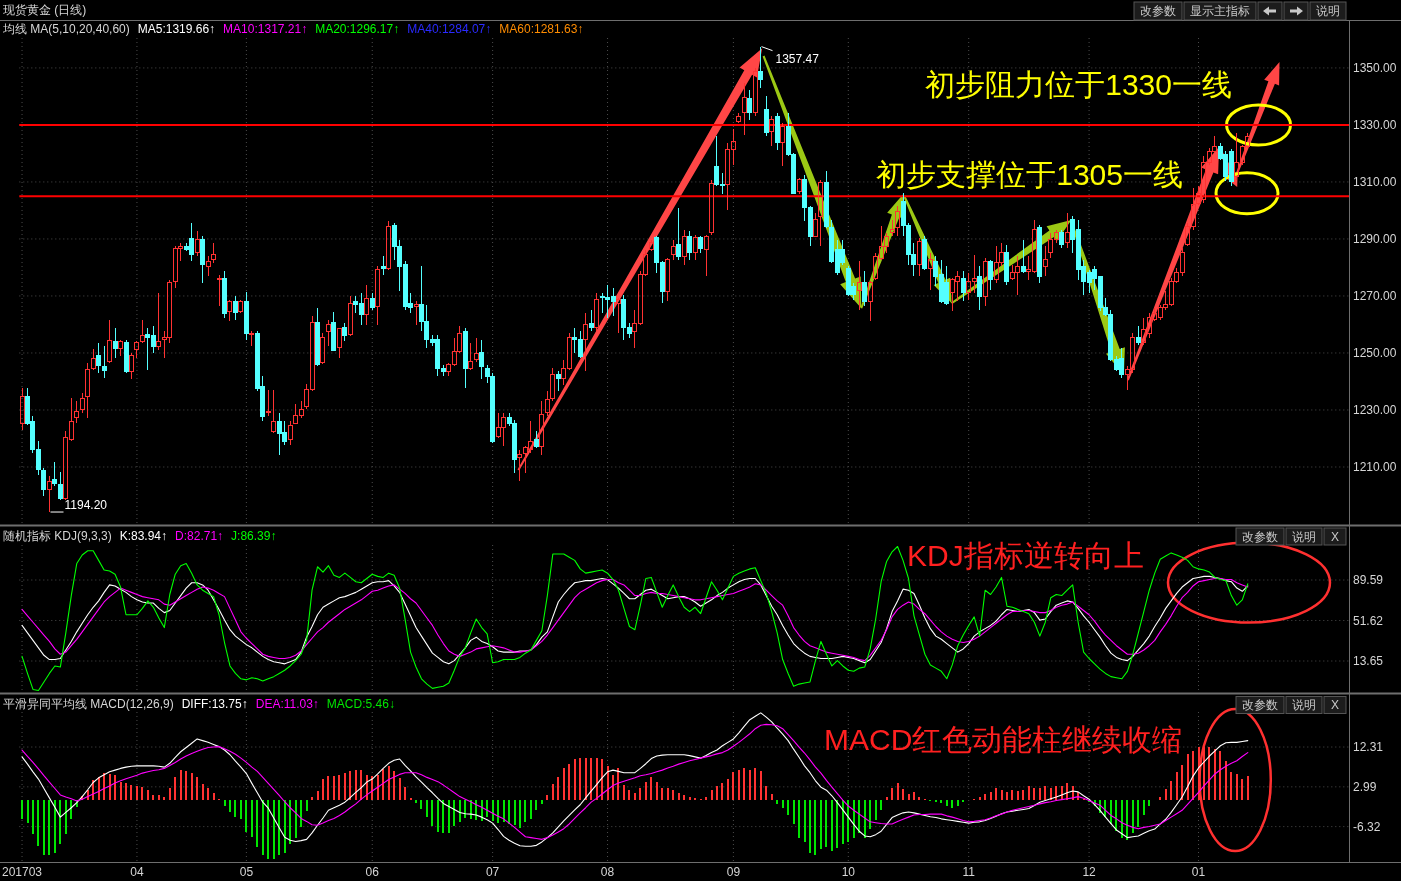 This screenshot has height=881, width=1401. Describe the element at coordinates (86, 505) in the screenshot. I see `annotation: 1194.20` at that location.